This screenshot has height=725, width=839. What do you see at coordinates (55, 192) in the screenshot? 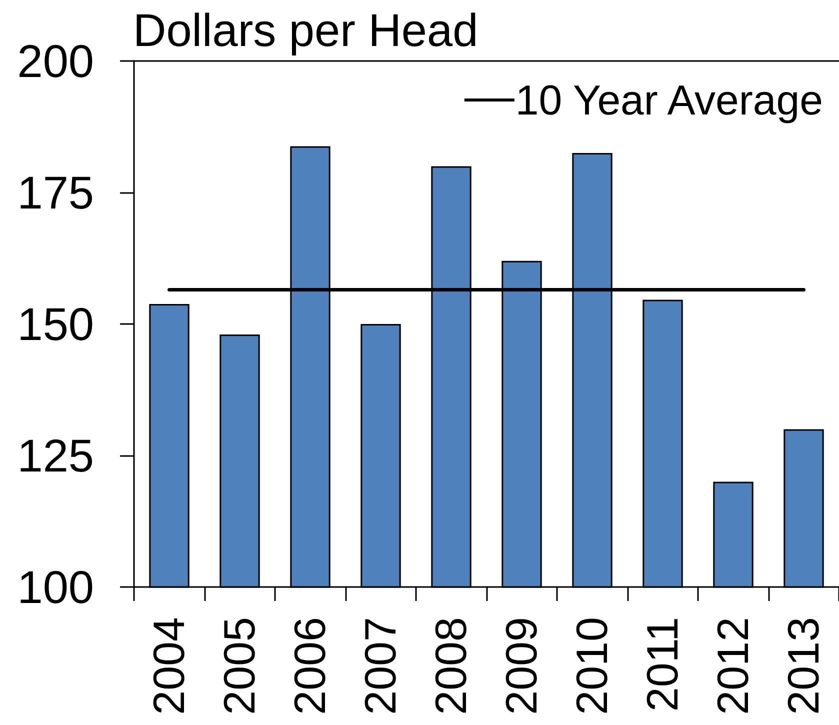
I see `y-tick-label: 175` at bounding box center [55, 192].